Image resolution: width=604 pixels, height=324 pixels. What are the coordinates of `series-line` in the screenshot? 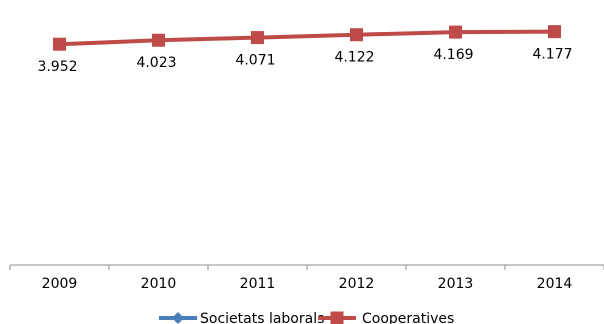 It's located at (307, 38).